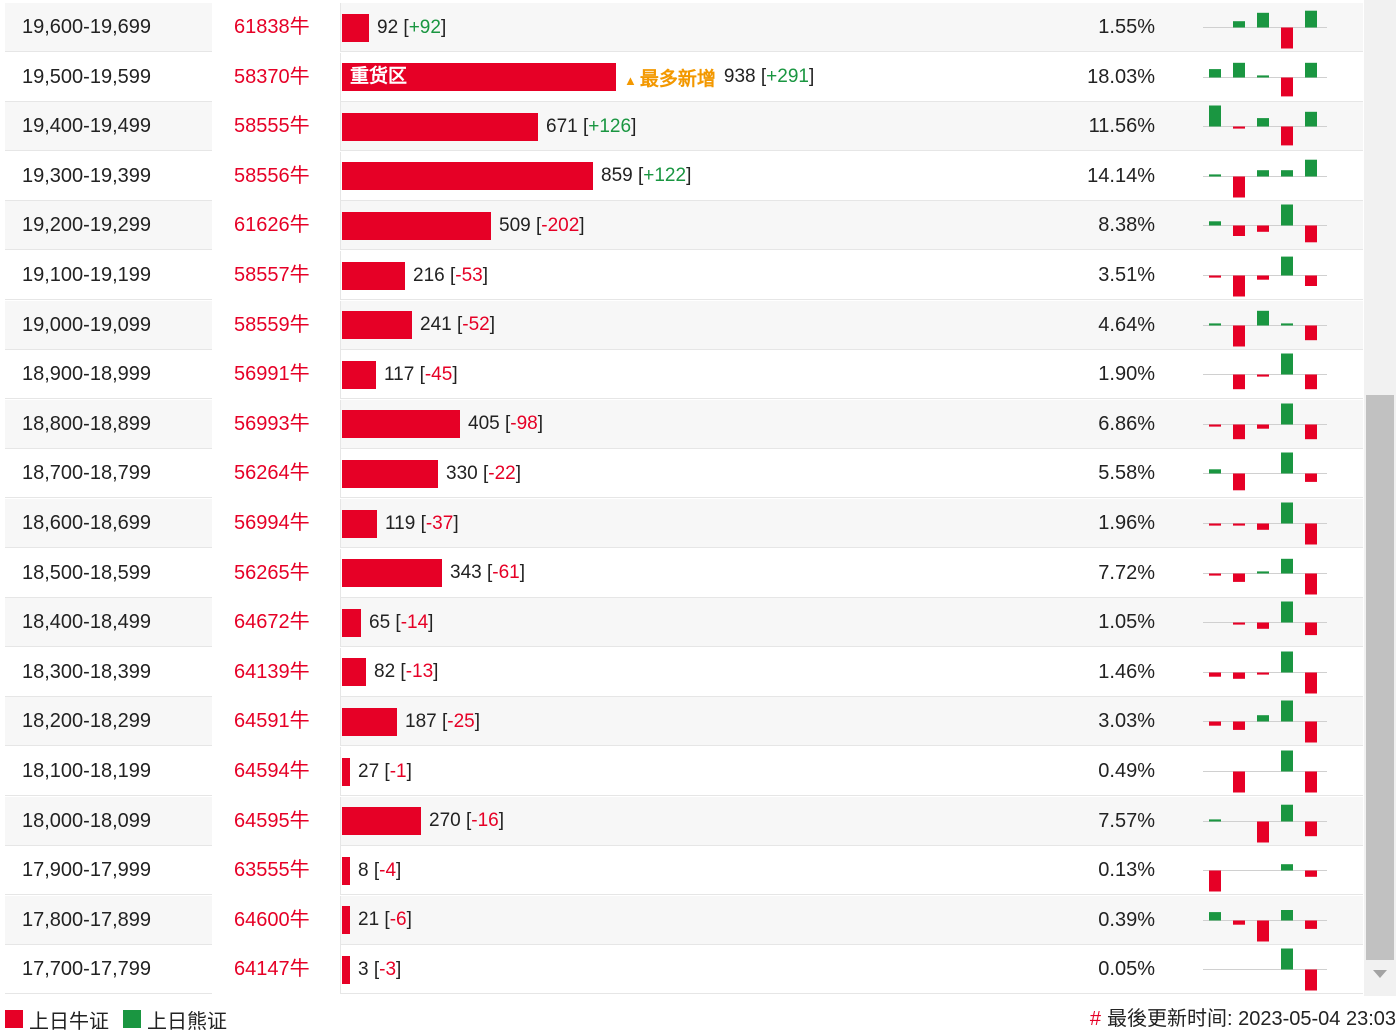  What do you see at coordinates (406, 672) in the screenshot?
I see `quantity-text: 82 [-13]` at bounding box center [406, 672].